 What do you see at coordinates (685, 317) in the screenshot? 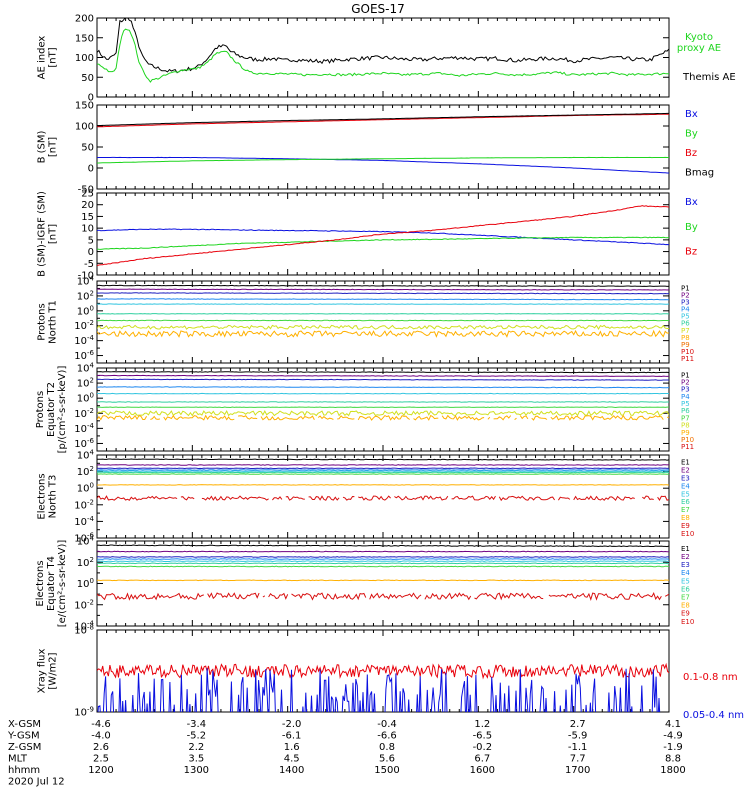
I see `legend-entry: P5` at bounding box center [685, 317].